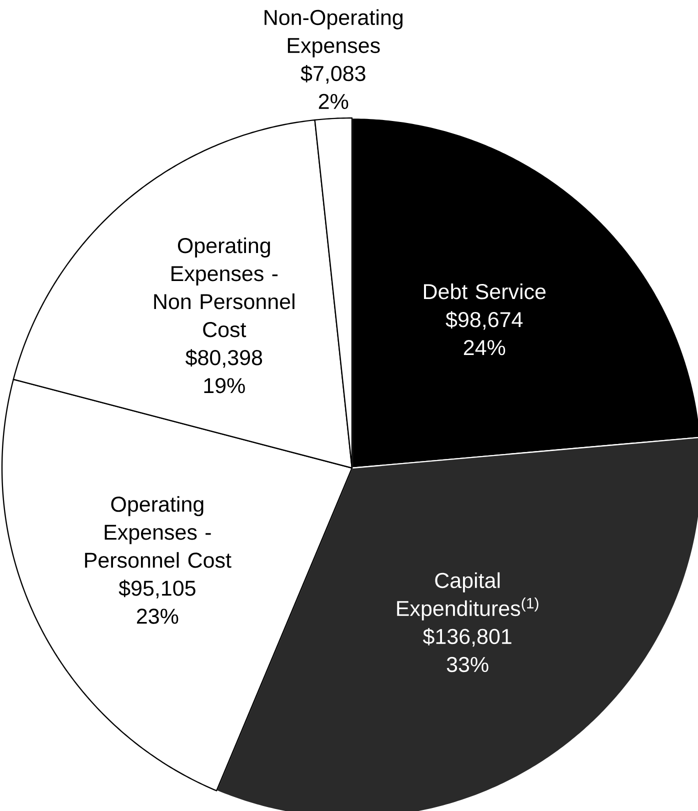 The width and height of the screenshot is (698, 811). What do you see at coordinates (158, 532) in the screenshot?
I see `slice-label: Operating Expenses - Personnel Cost` at bounding box center [158, 532].